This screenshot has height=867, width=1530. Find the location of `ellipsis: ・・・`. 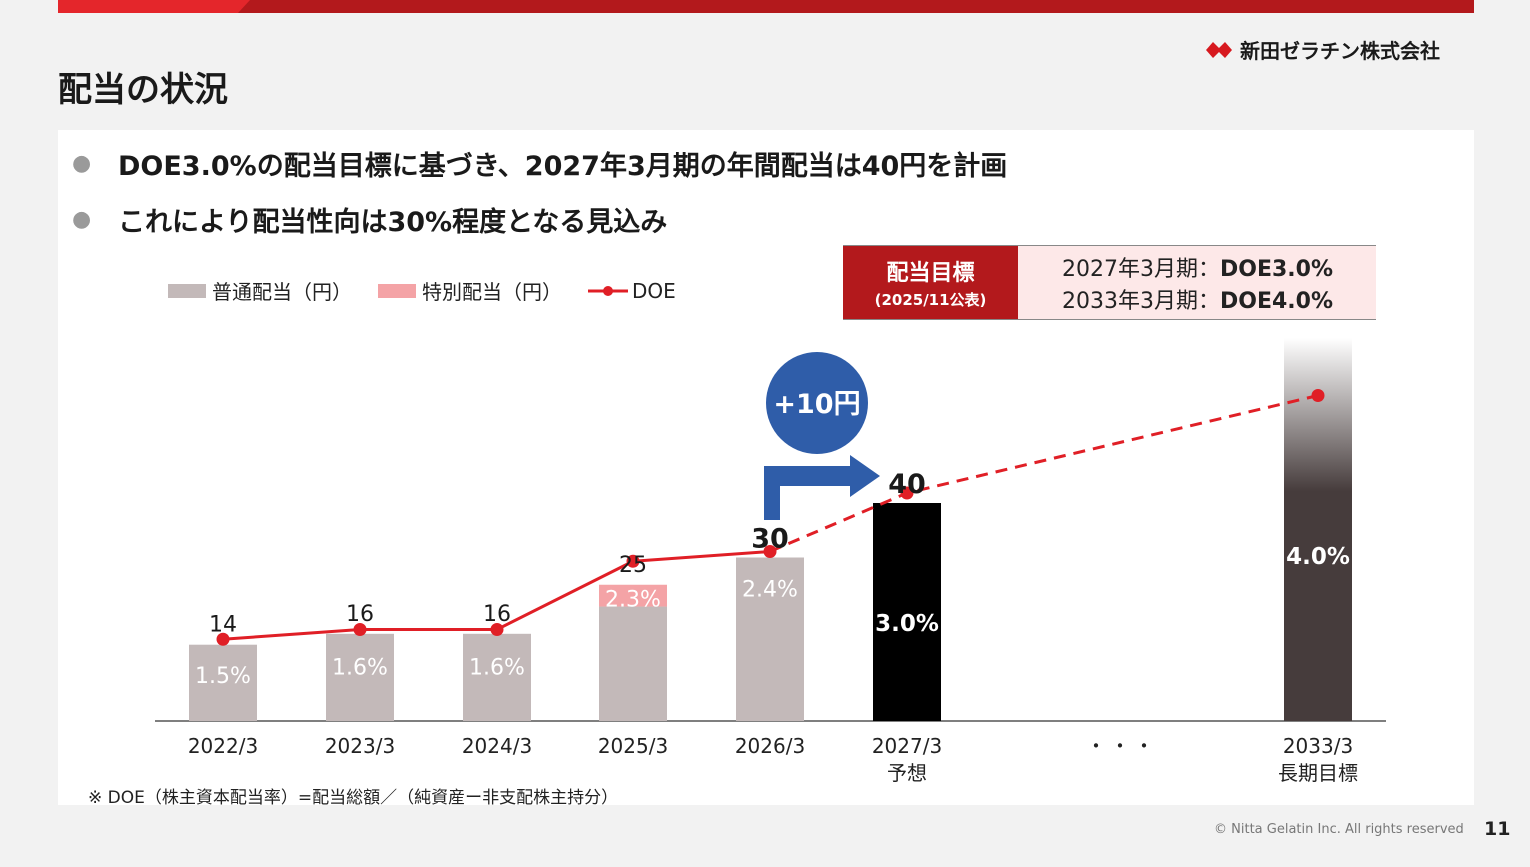

ellipsis: ・・・ is located at coordinates (1122, 746).